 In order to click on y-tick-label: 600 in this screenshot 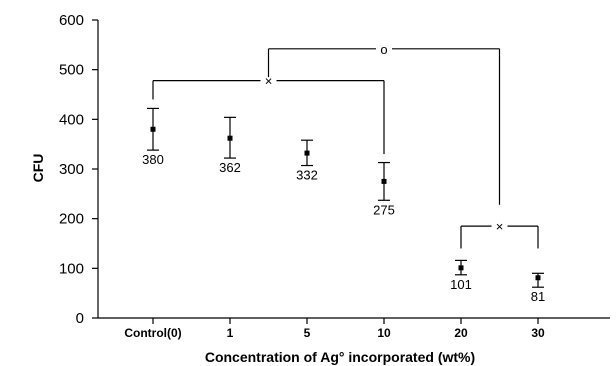, I will do `click(71, 20)`.